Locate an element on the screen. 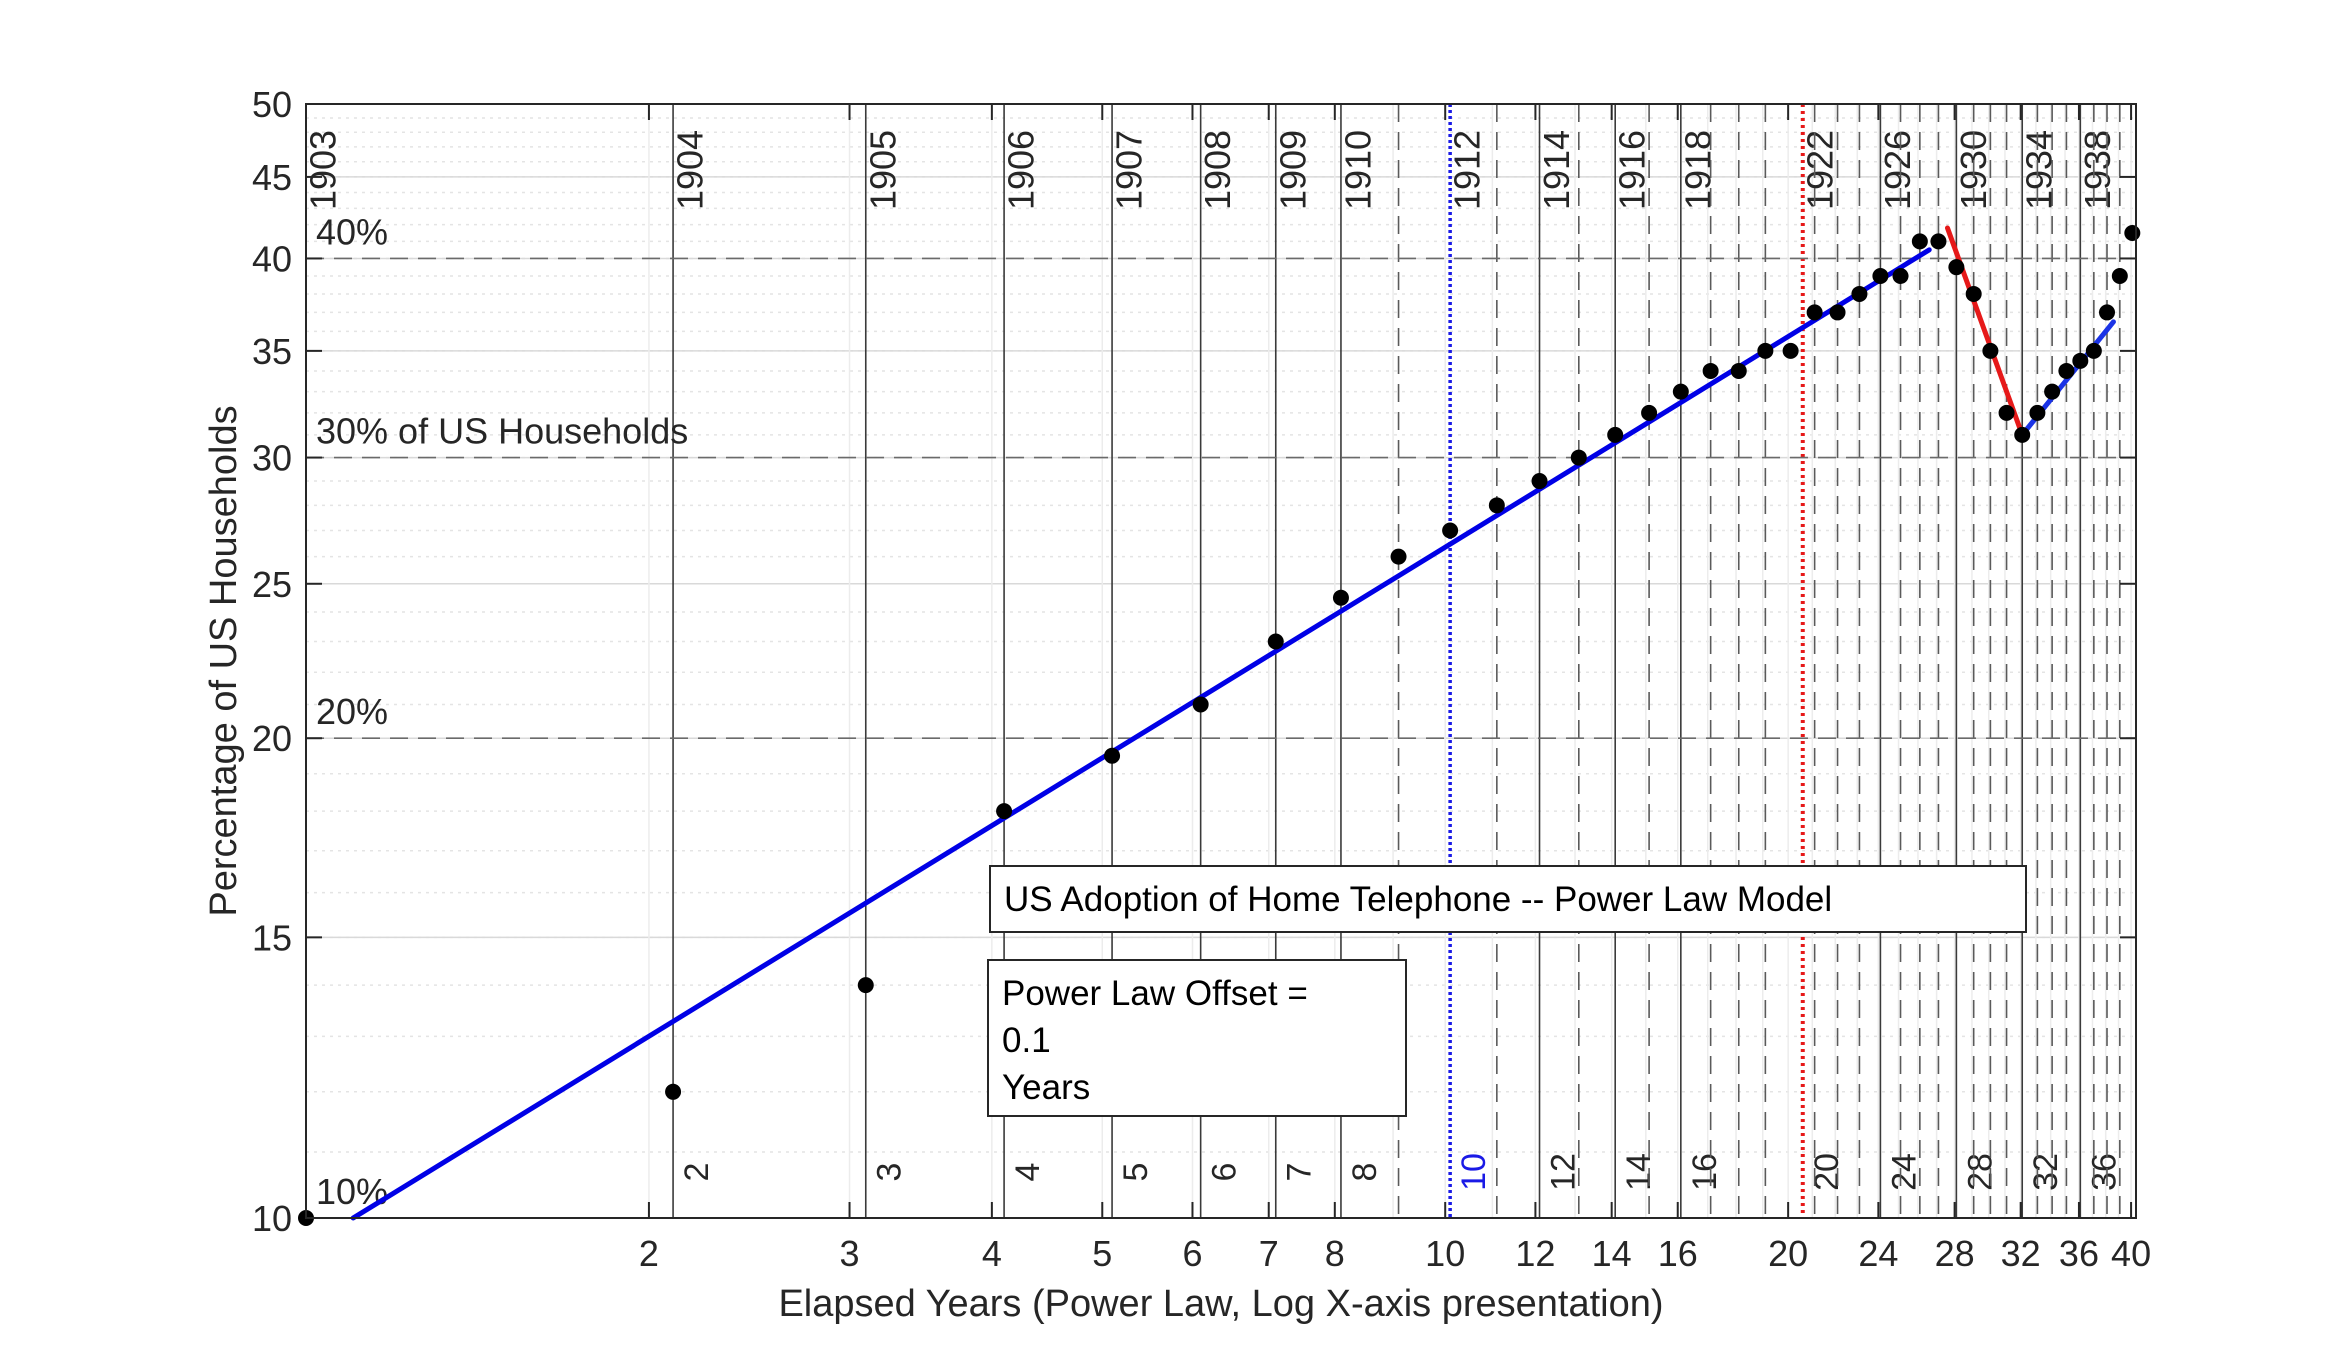  elapsed-year-label: 36 is located at coordinates (2104, 1172).